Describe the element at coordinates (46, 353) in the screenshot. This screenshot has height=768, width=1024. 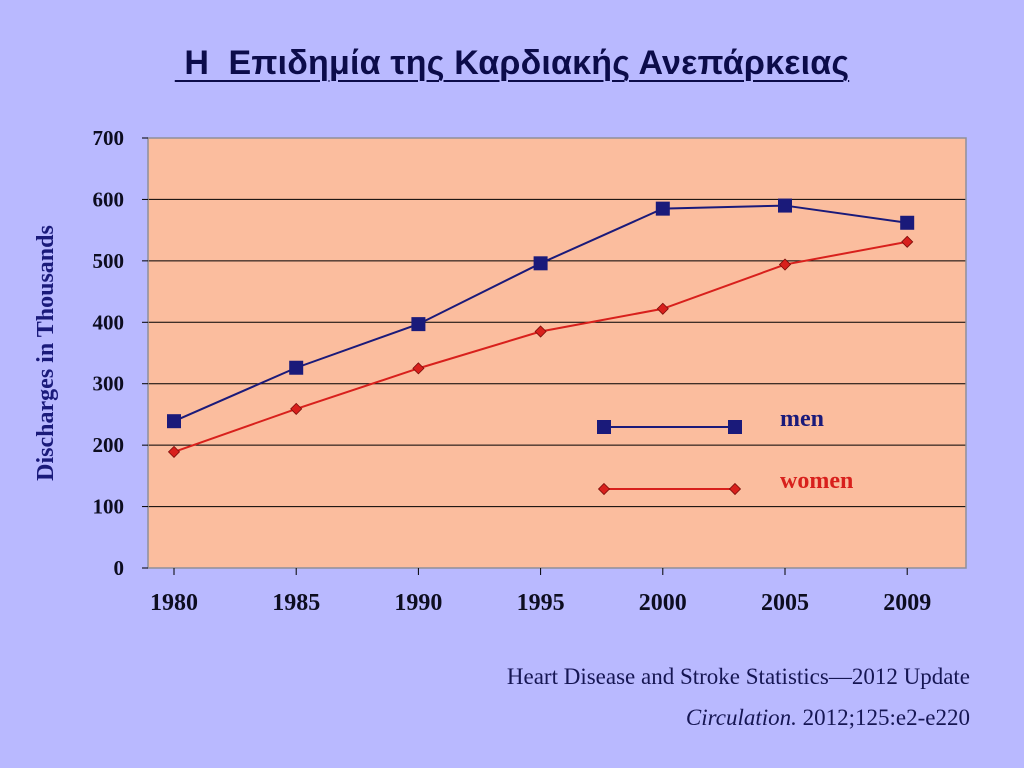
I see `y-axis-label: Discharges in Thousands` at that location.